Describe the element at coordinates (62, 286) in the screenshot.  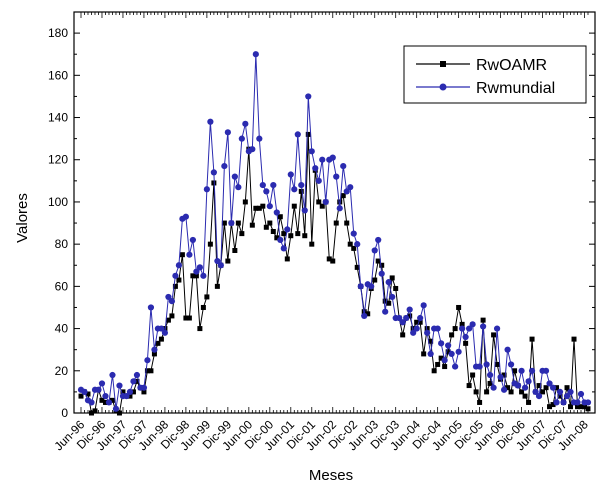
I see `y-tick-label: 60` at that location.